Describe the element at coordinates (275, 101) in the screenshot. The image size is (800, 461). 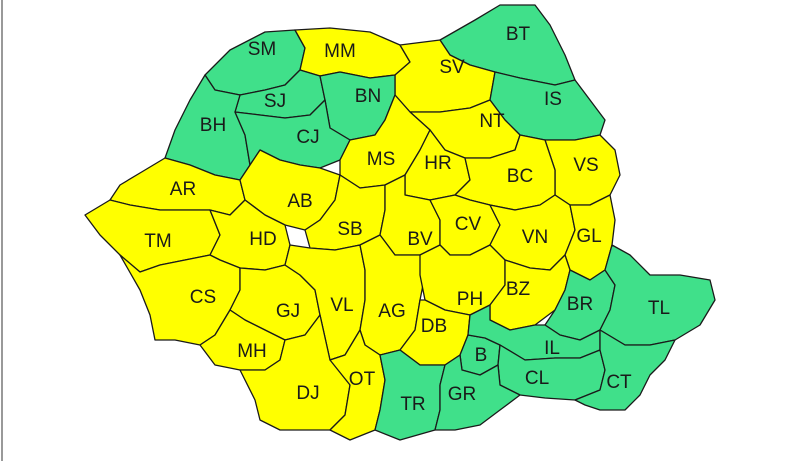
I see `label-SJ: SJ` at that location.